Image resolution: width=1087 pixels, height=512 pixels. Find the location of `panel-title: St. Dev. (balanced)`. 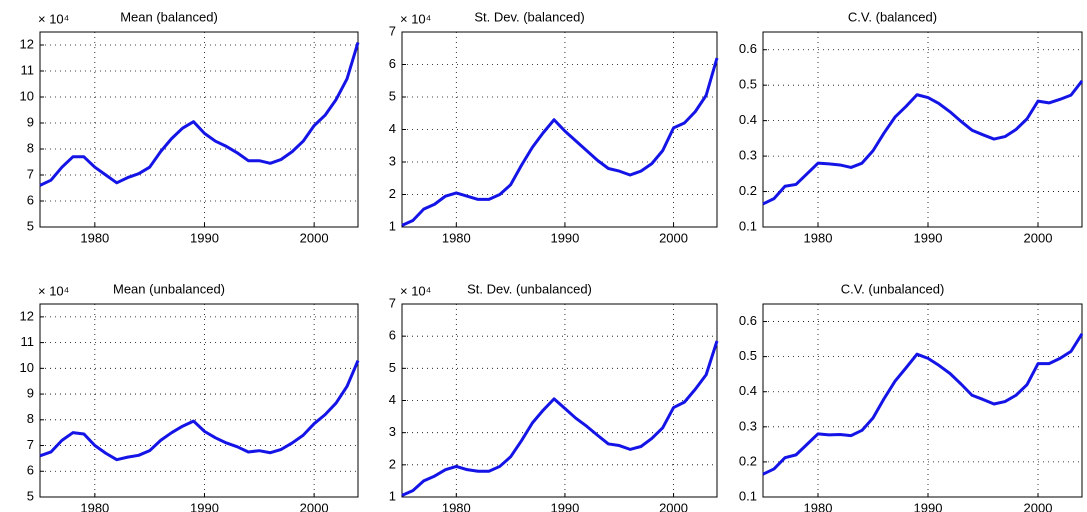

panel-title: St. Dev. (balanced) is located at coordinates (529, 16).